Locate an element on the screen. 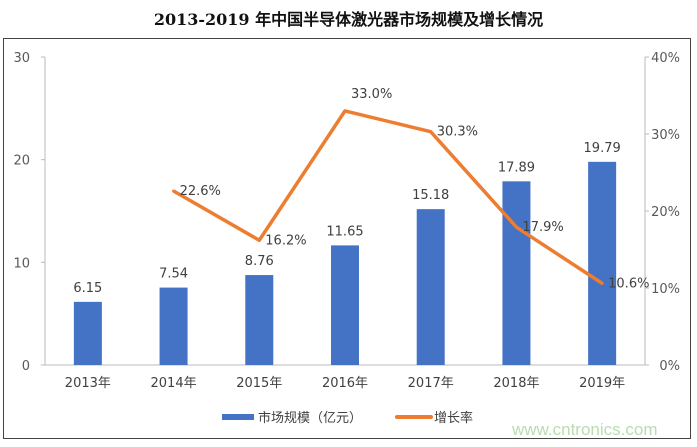  bar-label: 6.15 is located at coordinates (87, 288).